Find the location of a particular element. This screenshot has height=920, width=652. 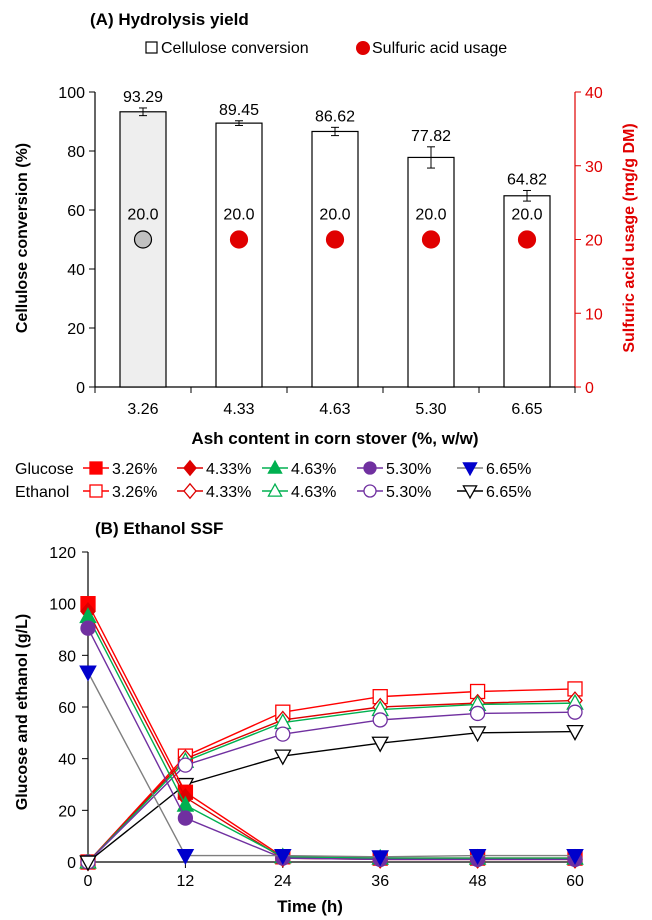

panel-a-title: (A) Hydrolysis yield is located at coordinates (169, 19).